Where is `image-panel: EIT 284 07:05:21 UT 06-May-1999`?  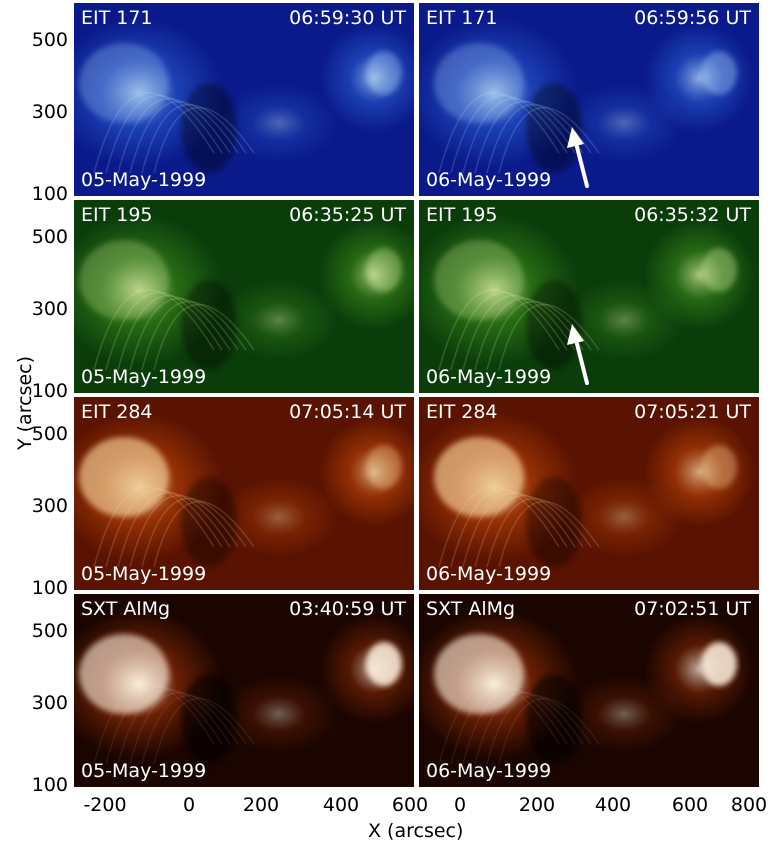 image-panel: EIT 284 07:05:21 UT 06-May-1999 is located at coordinates (589, 493).